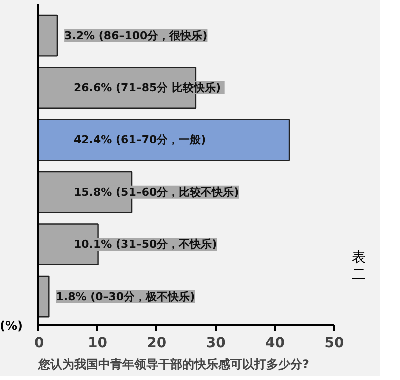  I want to click on x-tick-label: 30, so click(216, 344).